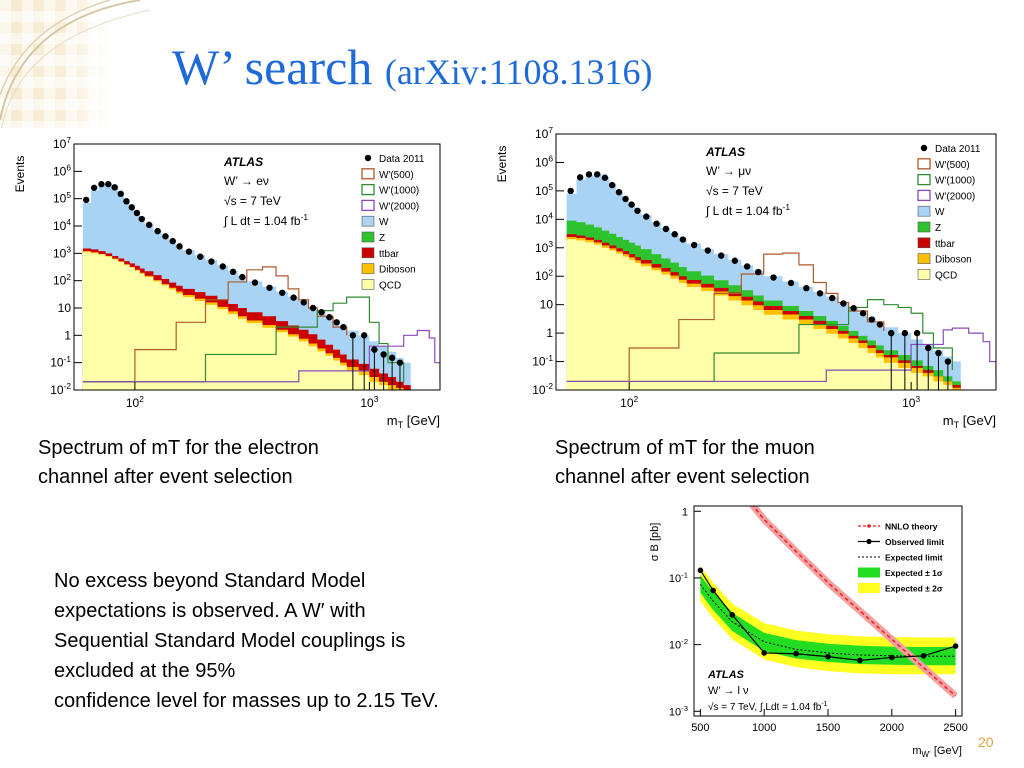  I want to click on x-axis-label: mT [GeV], so click(969, 421).